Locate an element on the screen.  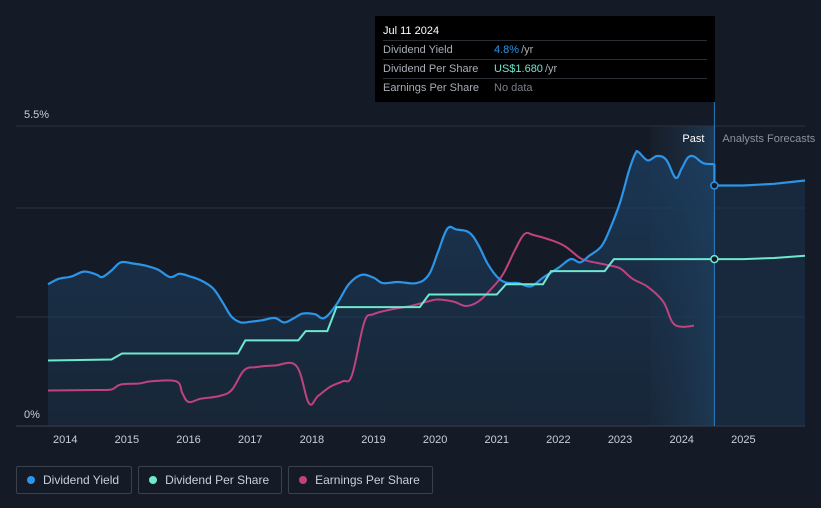
legend-label: Dividend Yield is located at coordinates (81, 480).